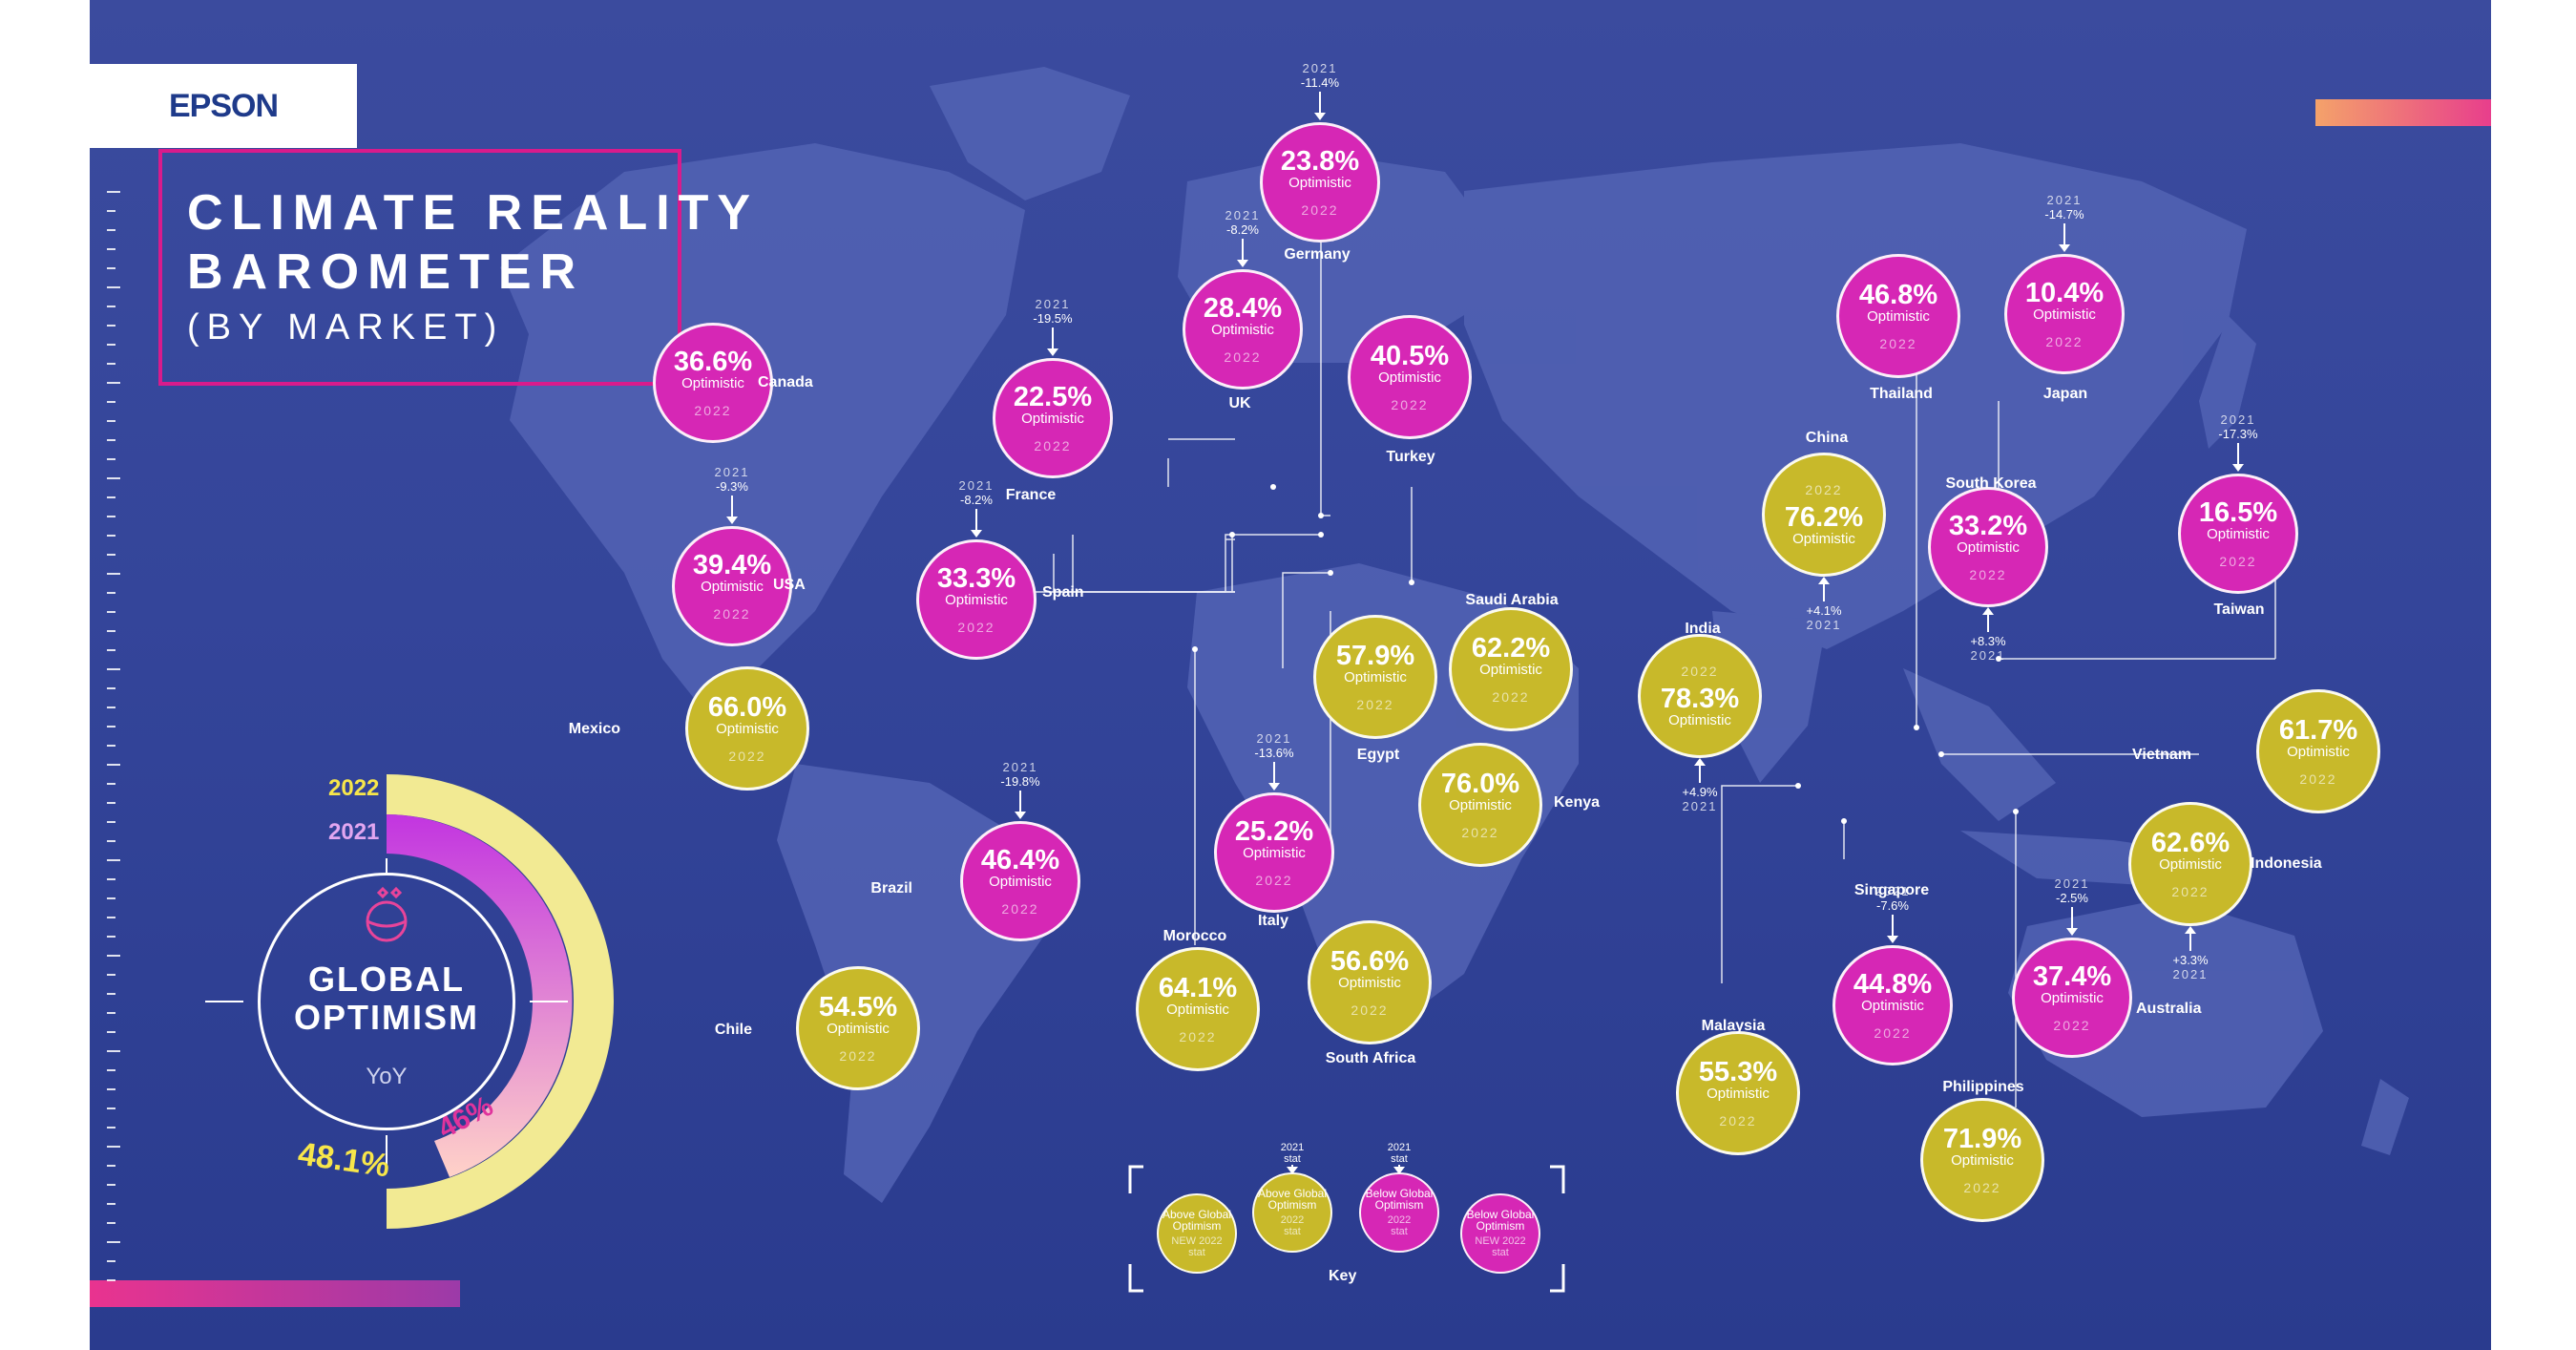 The height and width of the screenshot is (1350, 2576). I want to click on map-greenland, so click(1030, 133).